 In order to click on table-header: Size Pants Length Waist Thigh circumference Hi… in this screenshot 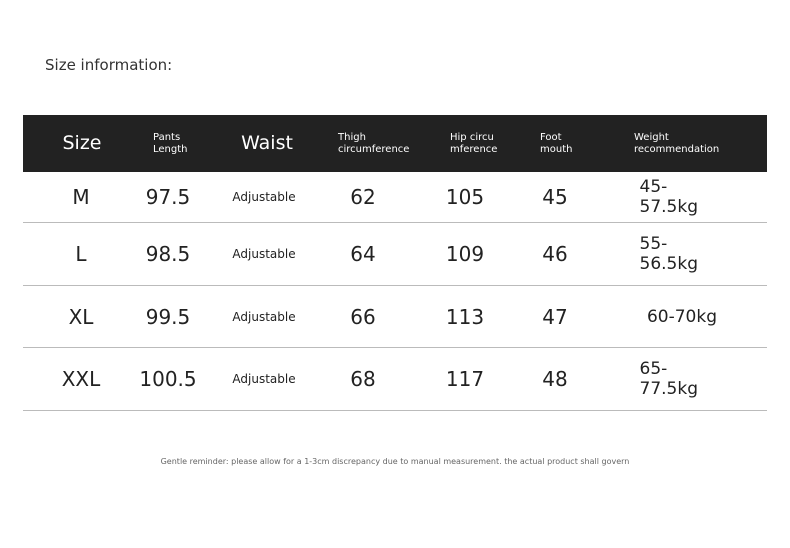, I will do `click(395, 143)`.